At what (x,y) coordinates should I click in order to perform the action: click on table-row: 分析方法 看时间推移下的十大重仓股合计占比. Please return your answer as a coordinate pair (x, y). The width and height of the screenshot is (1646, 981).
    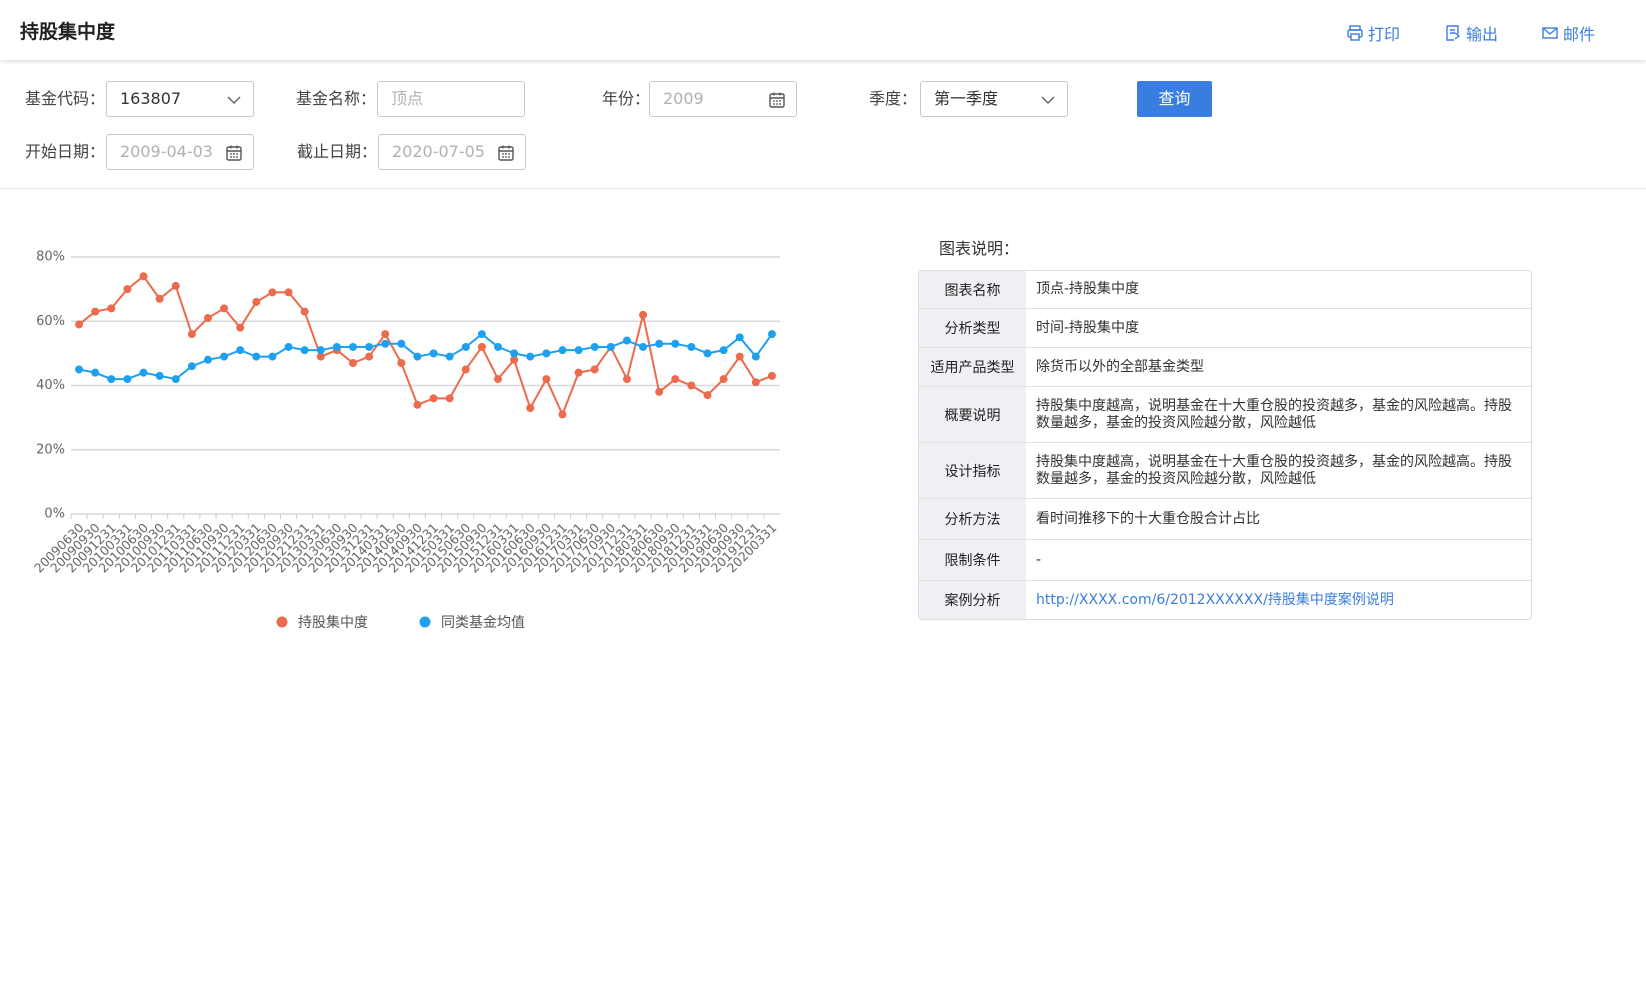
    Looking at the image, I should click on (1225, 518).